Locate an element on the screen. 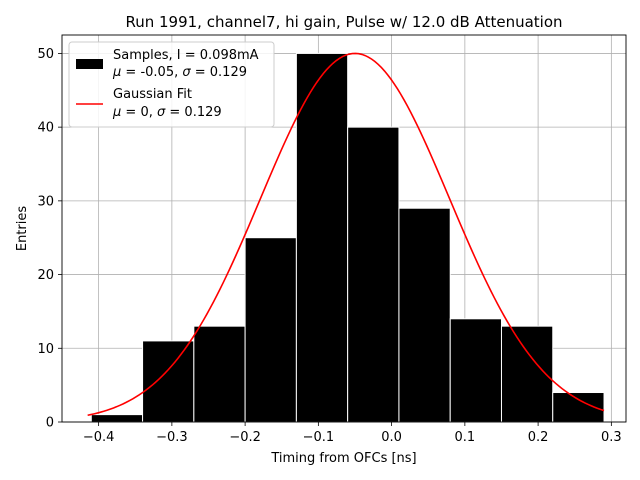  x-tick-label: 0.0 is located at coordinates (391, 437).